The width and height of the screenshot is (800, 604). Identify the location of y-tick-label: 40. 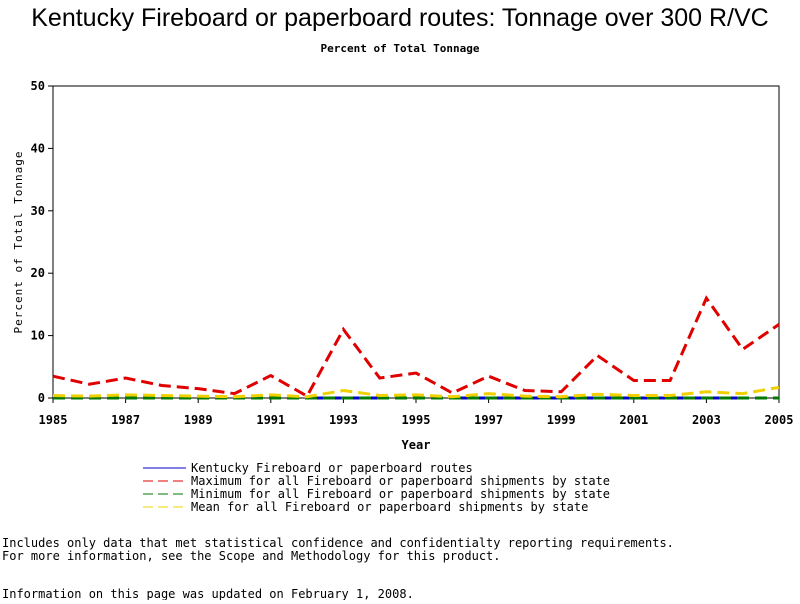
(38, 148).